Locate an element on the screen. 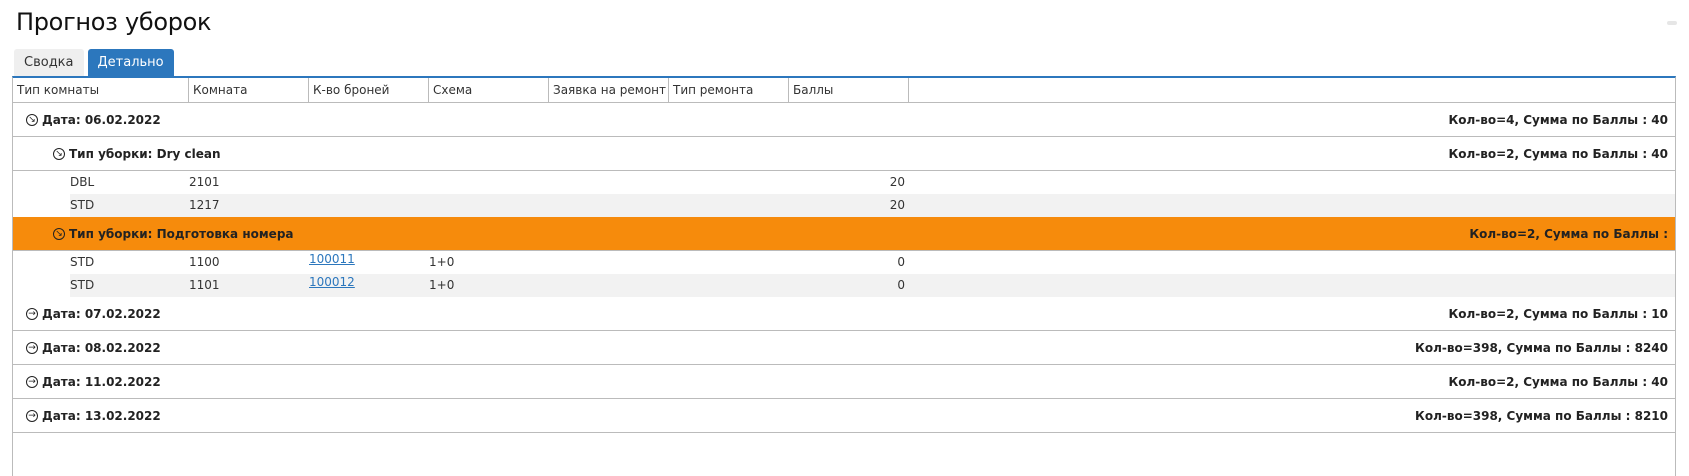 Image resolution: width=1689 pixels, height=476 pixels. group-label: Тип уборки: Dry clean is located at coordinates (145, 154).